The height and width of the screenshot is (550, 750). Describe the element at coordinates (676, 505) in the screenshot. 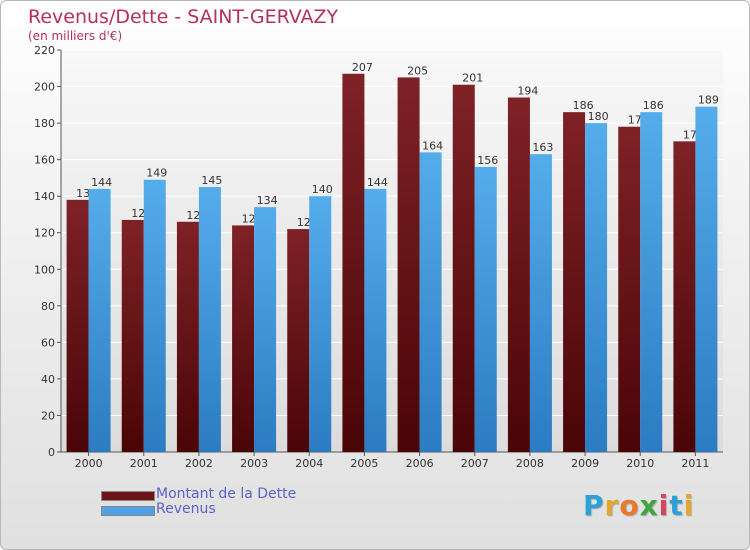

I see `logo-letter: t` at that location.